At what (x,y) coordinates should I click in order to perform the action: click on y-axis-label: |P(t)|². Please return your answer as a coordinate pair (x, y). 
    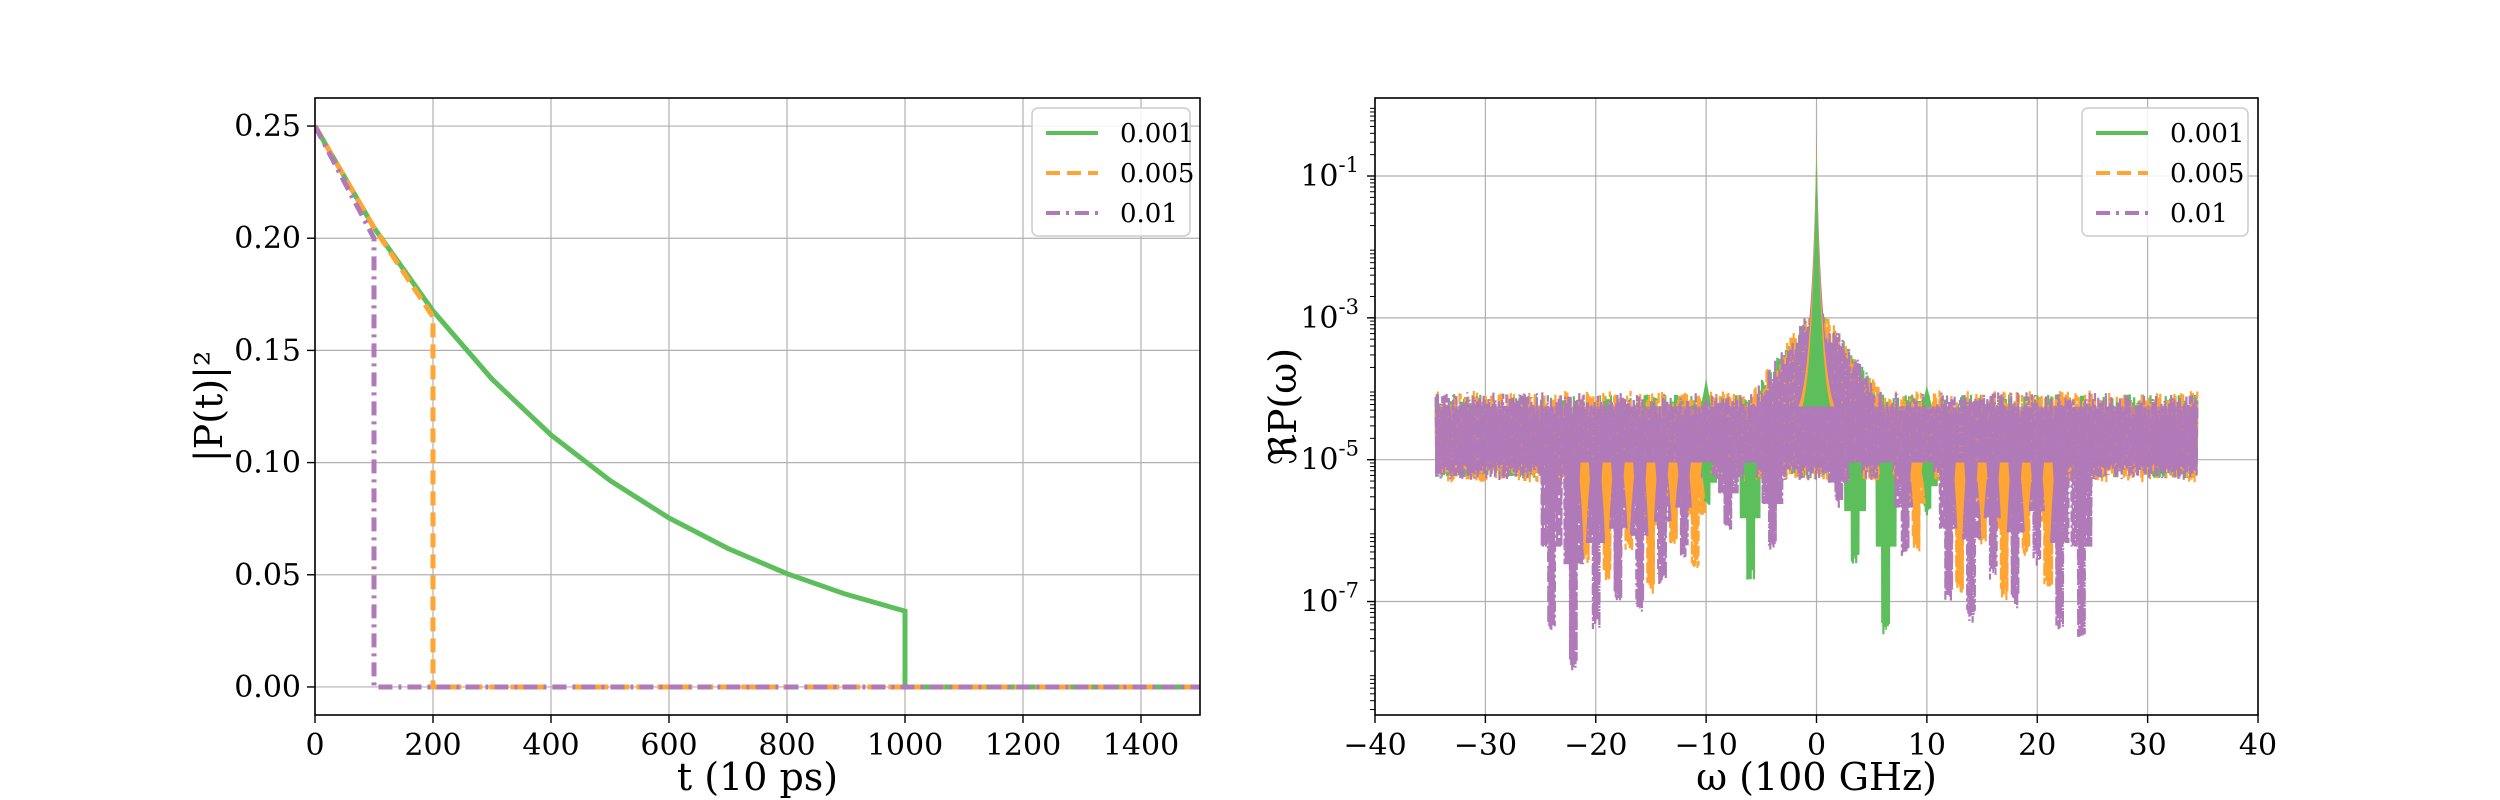
    Looking at the image, I should click on (209, 406).